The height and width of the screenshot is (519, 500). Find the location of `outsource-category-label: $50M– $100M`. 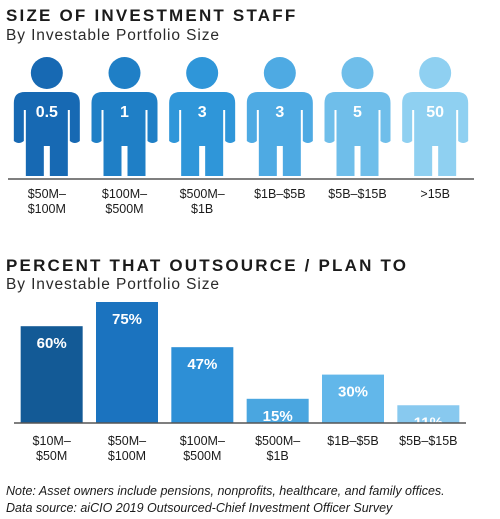

outsource-category-label: $50M– $100M is located at coordinates (127, 448).